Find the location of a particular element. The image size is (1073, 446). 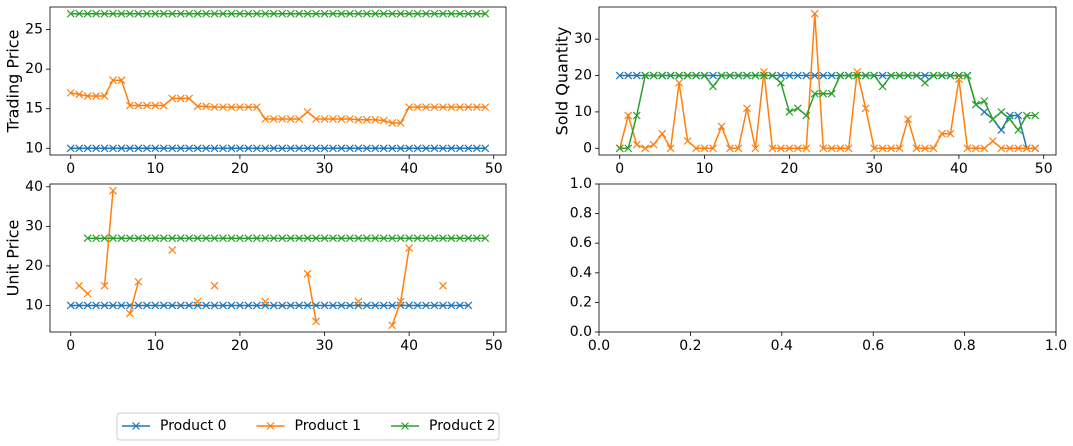

x-tick-label: 40 is located at coordinates (959, 169).